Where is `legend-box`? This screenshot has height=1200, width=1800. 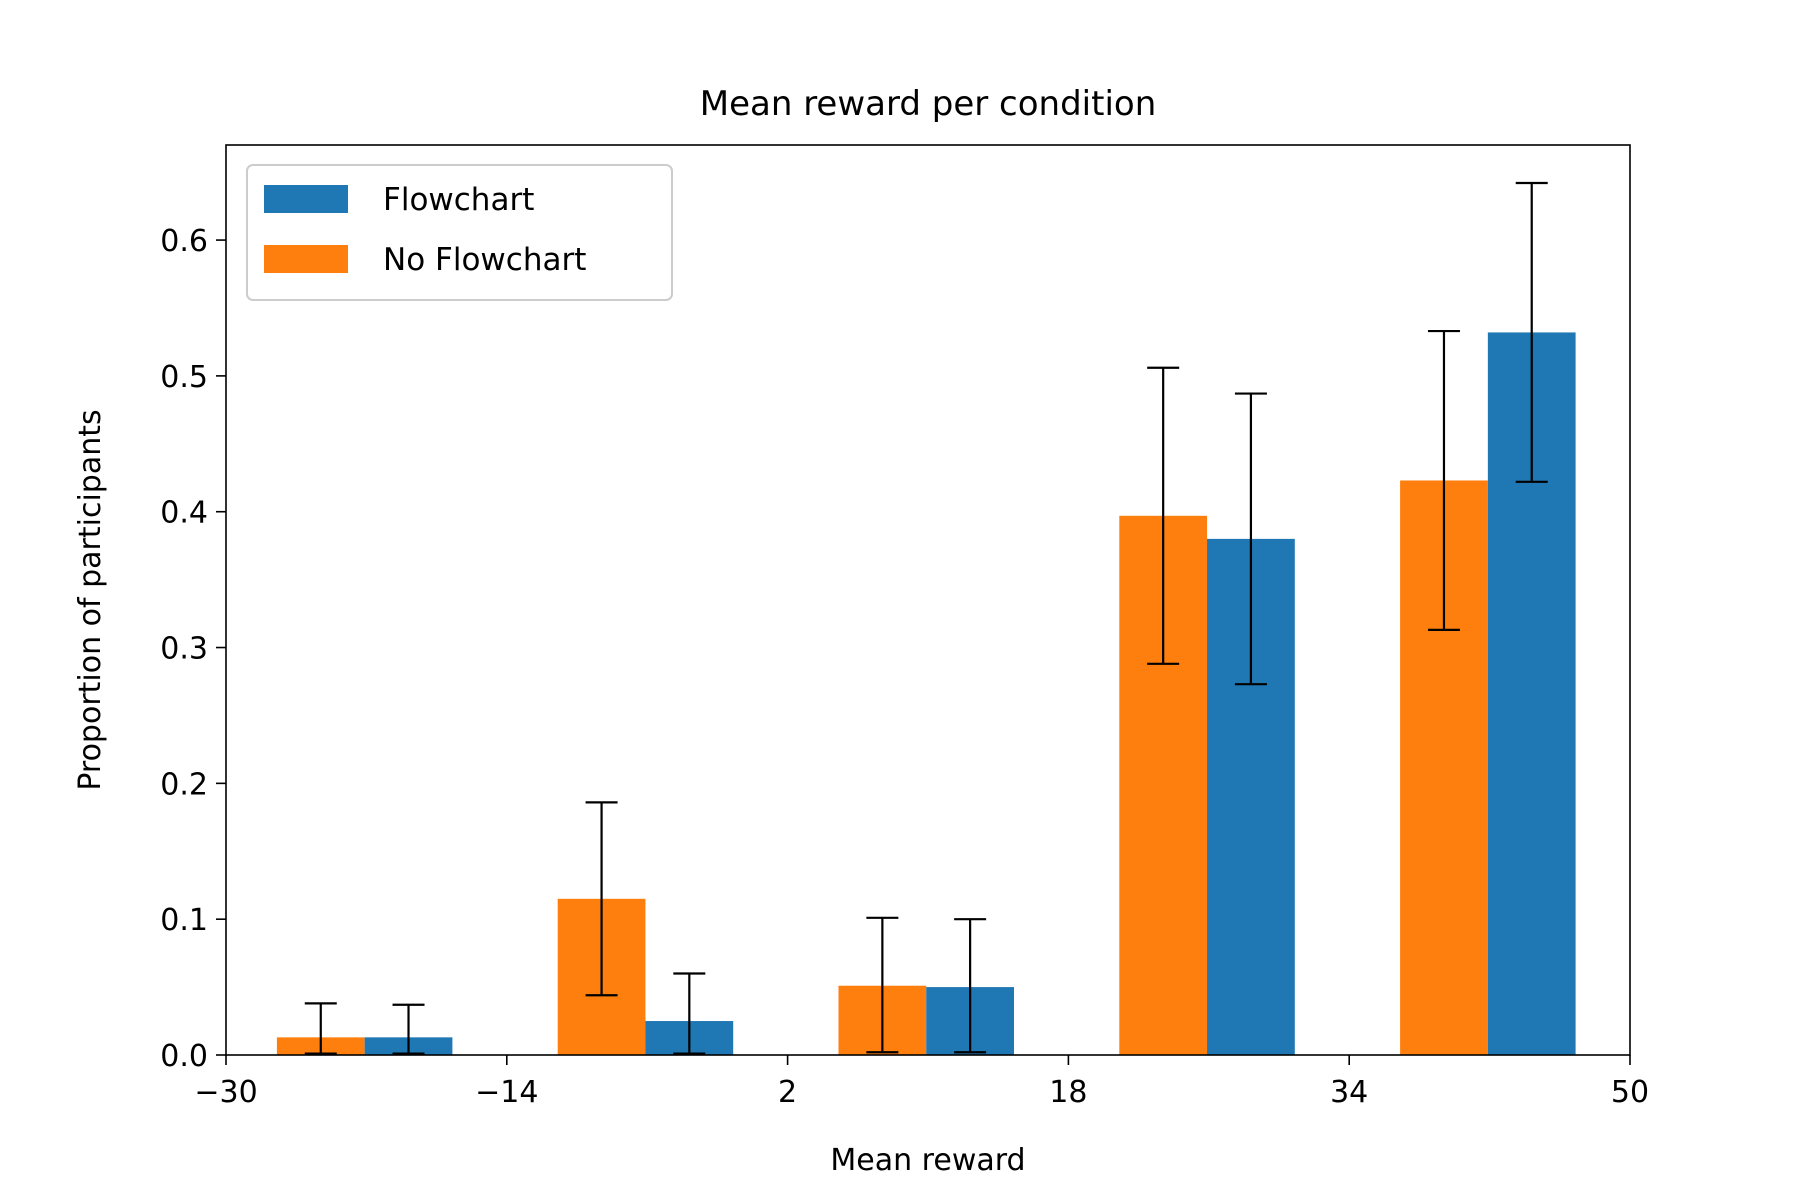
legend-box is located at coordinates (459, 232).